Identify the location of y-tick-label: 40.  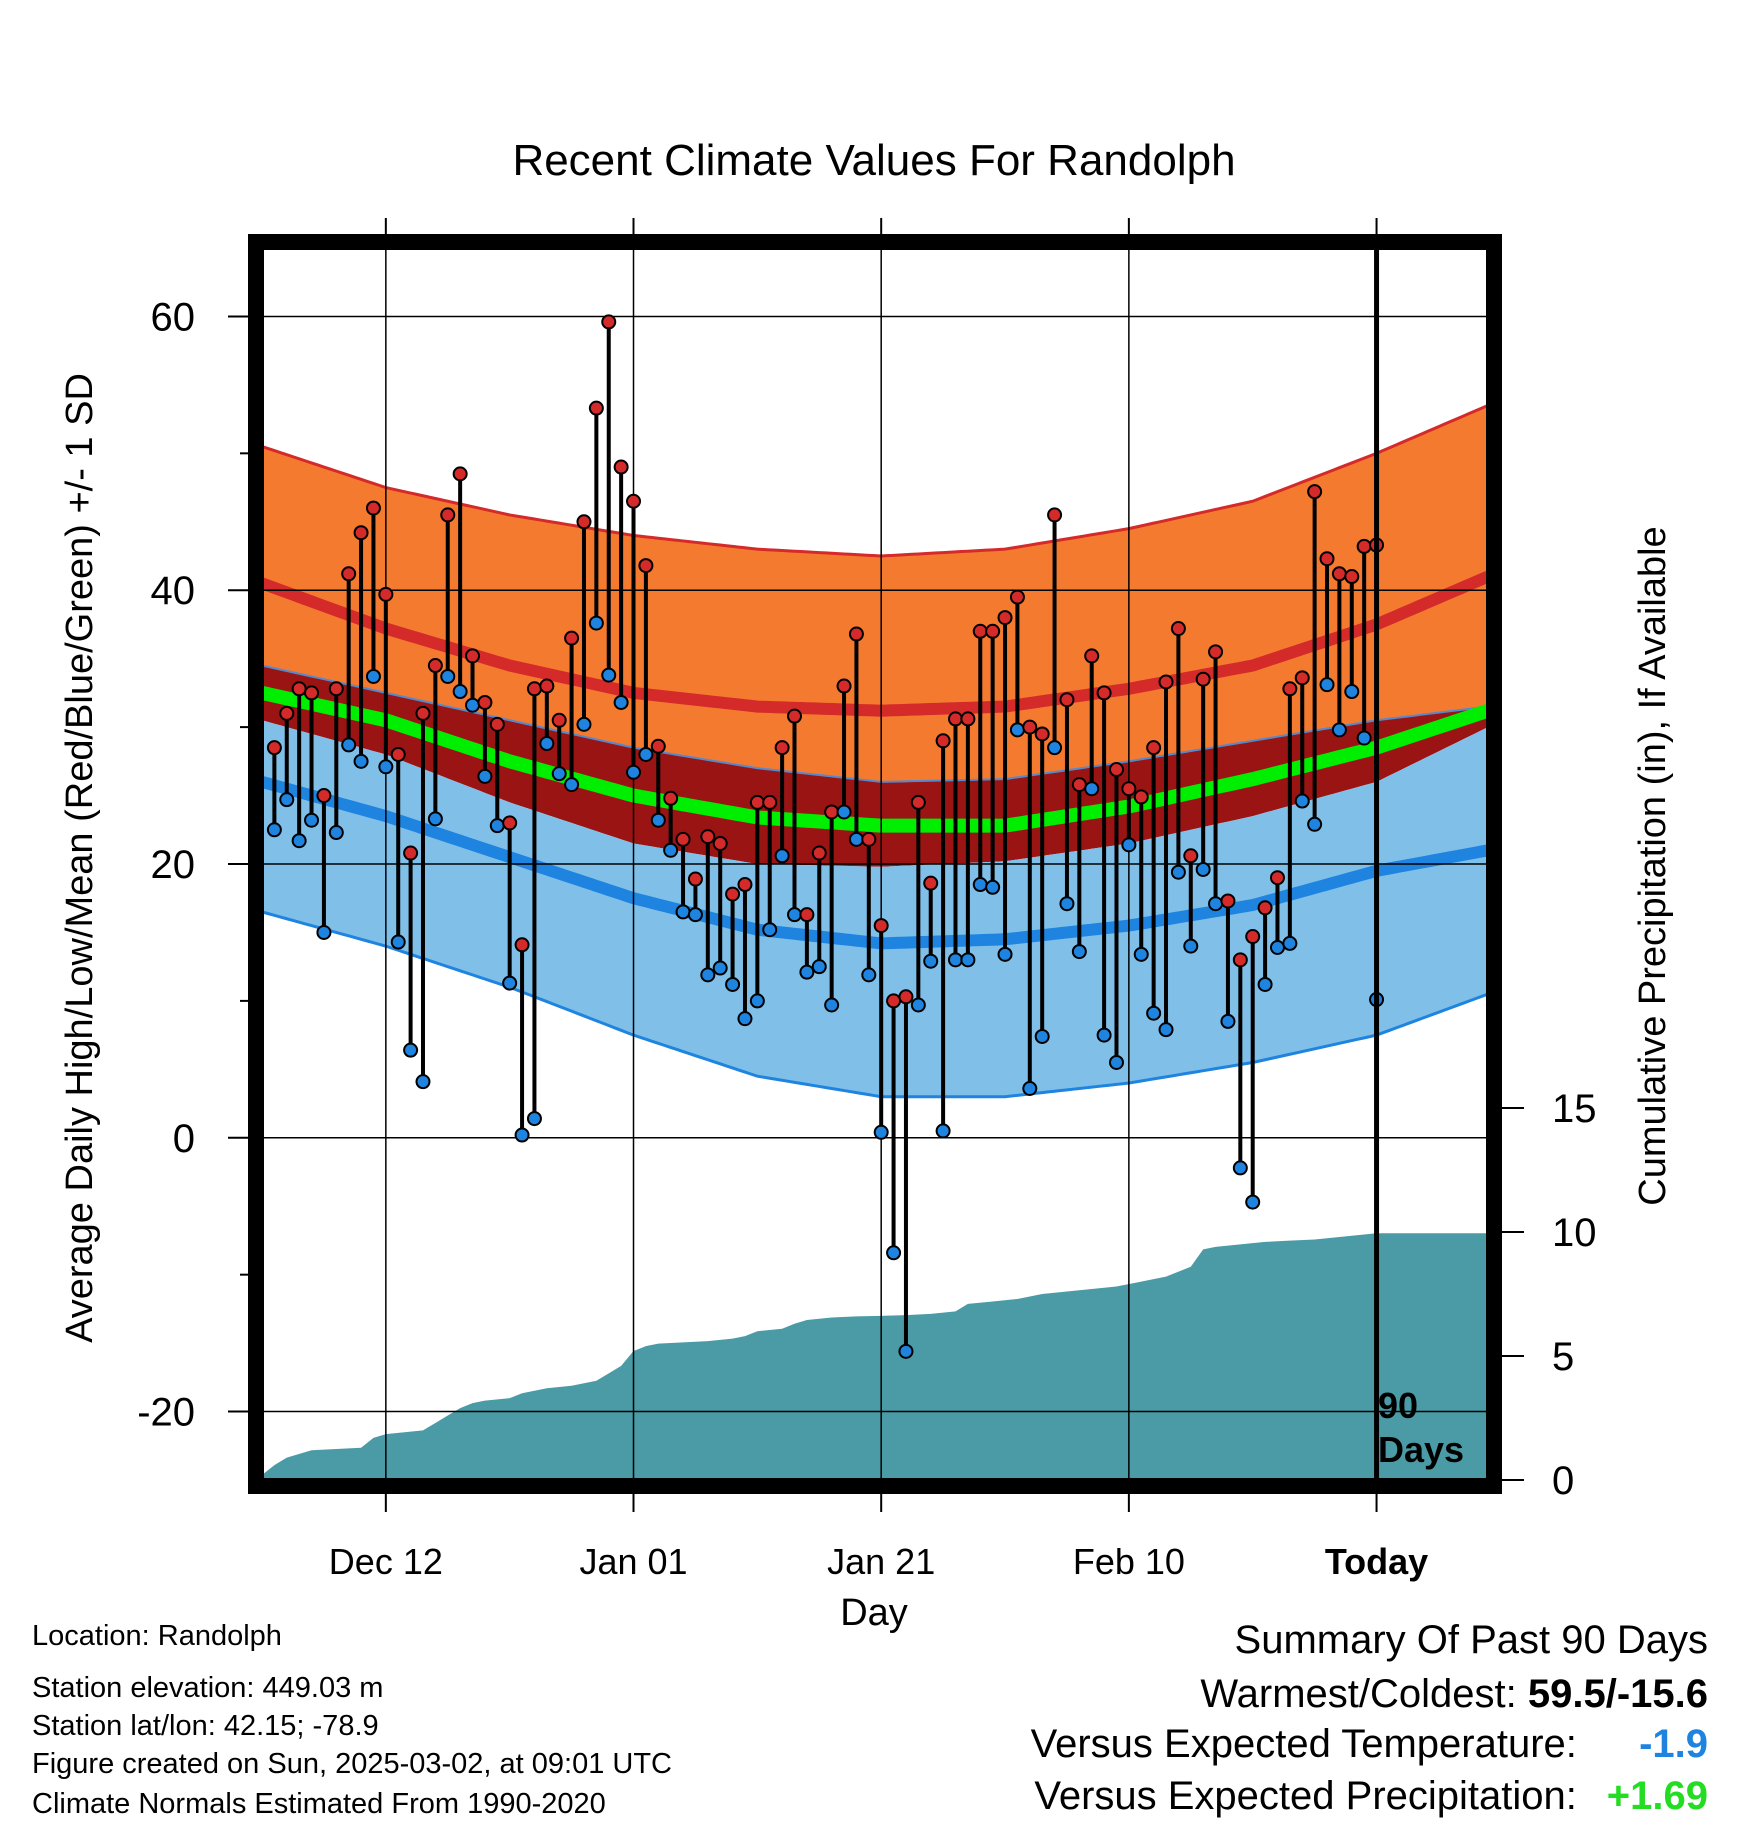
(173, 591).